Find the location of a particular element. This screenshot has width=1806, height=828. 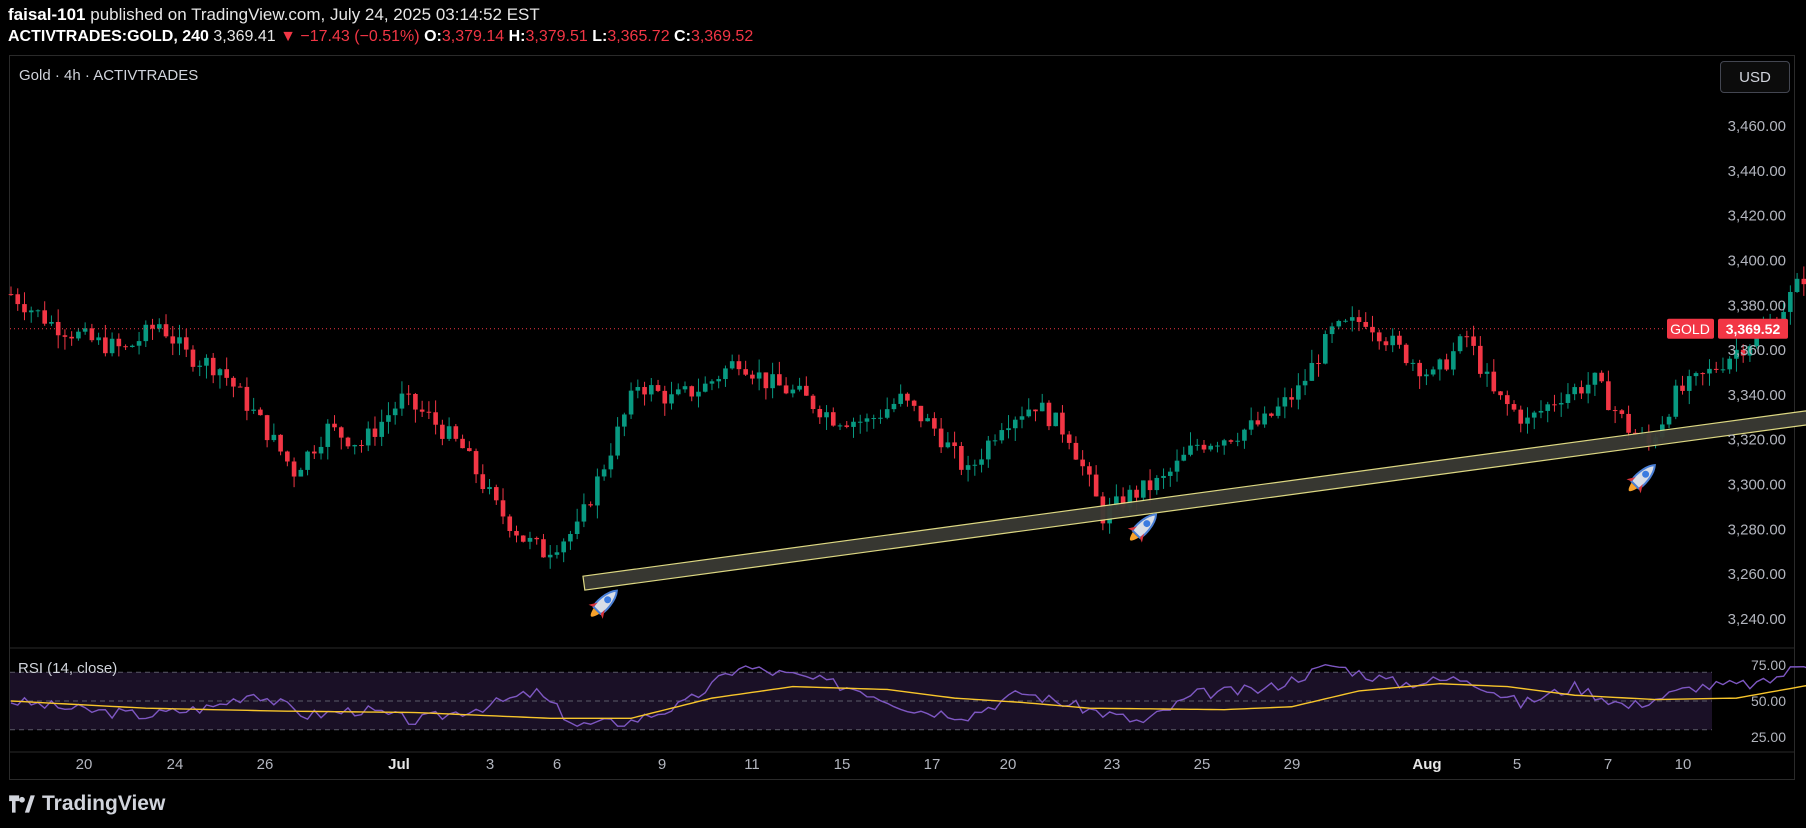

time-axis-tick: 20 is located at coordinates (84, 764).